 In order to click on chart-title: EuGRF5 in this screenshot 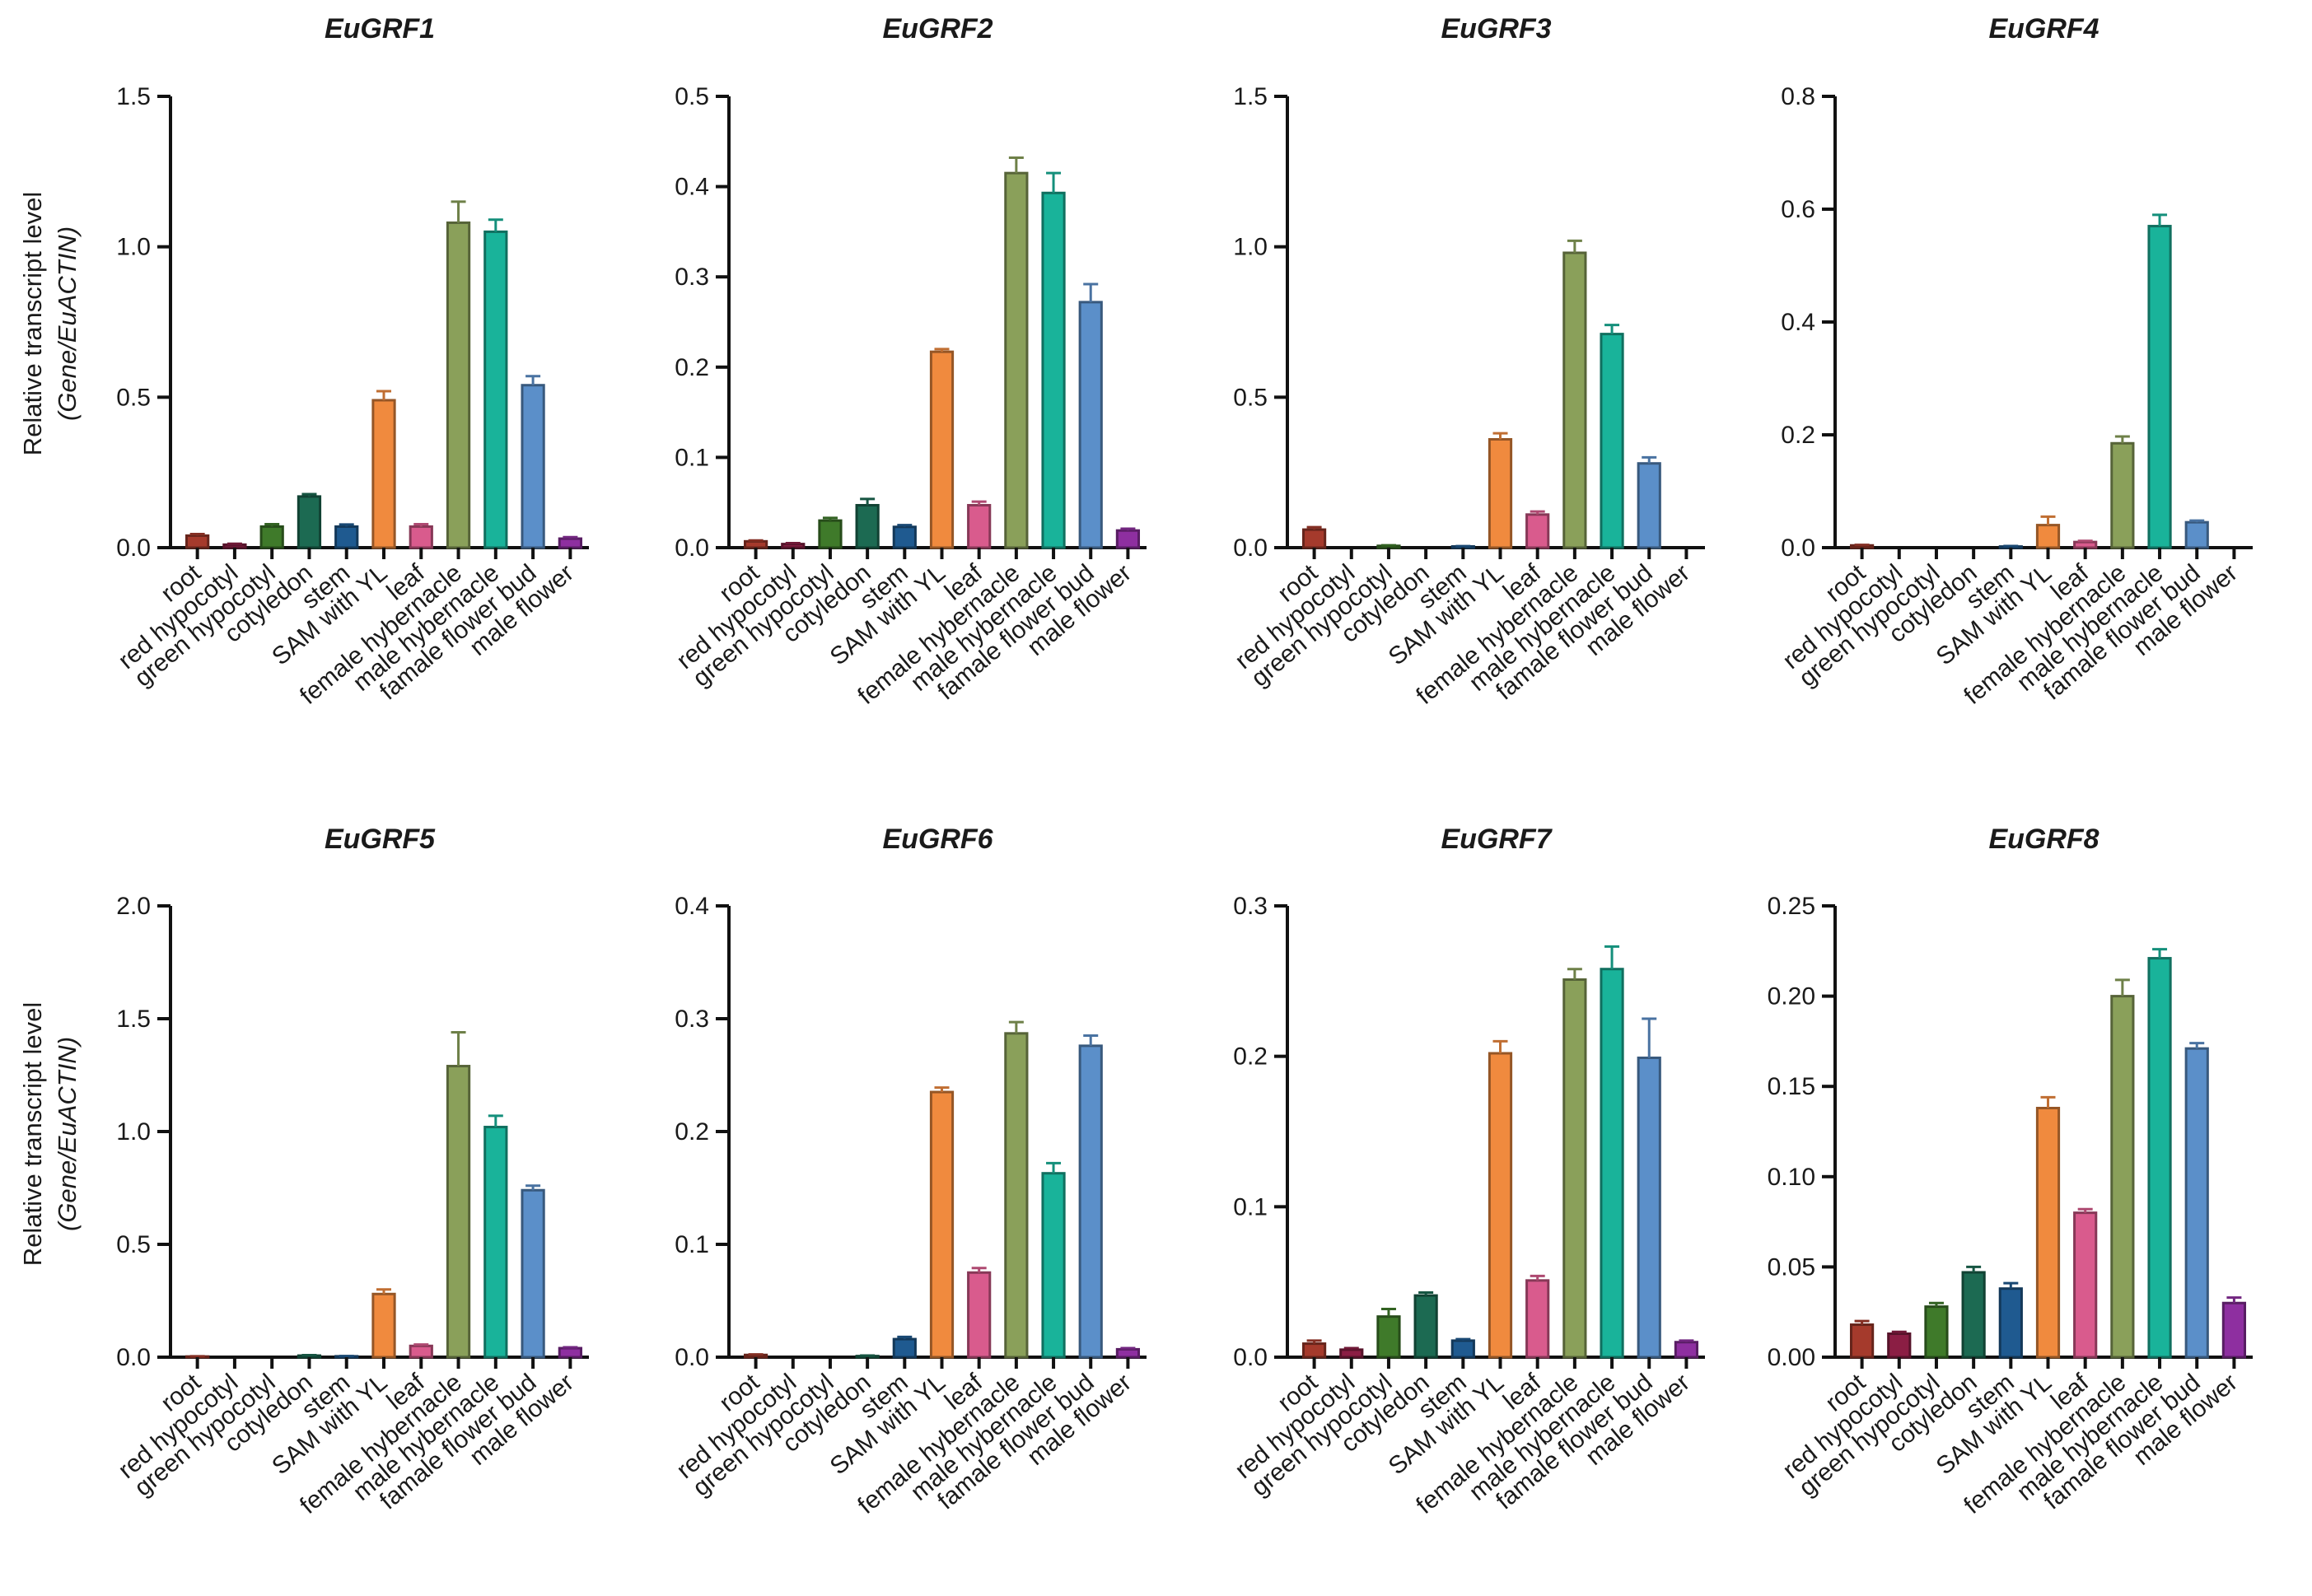, I will do `click(380, 839)`.